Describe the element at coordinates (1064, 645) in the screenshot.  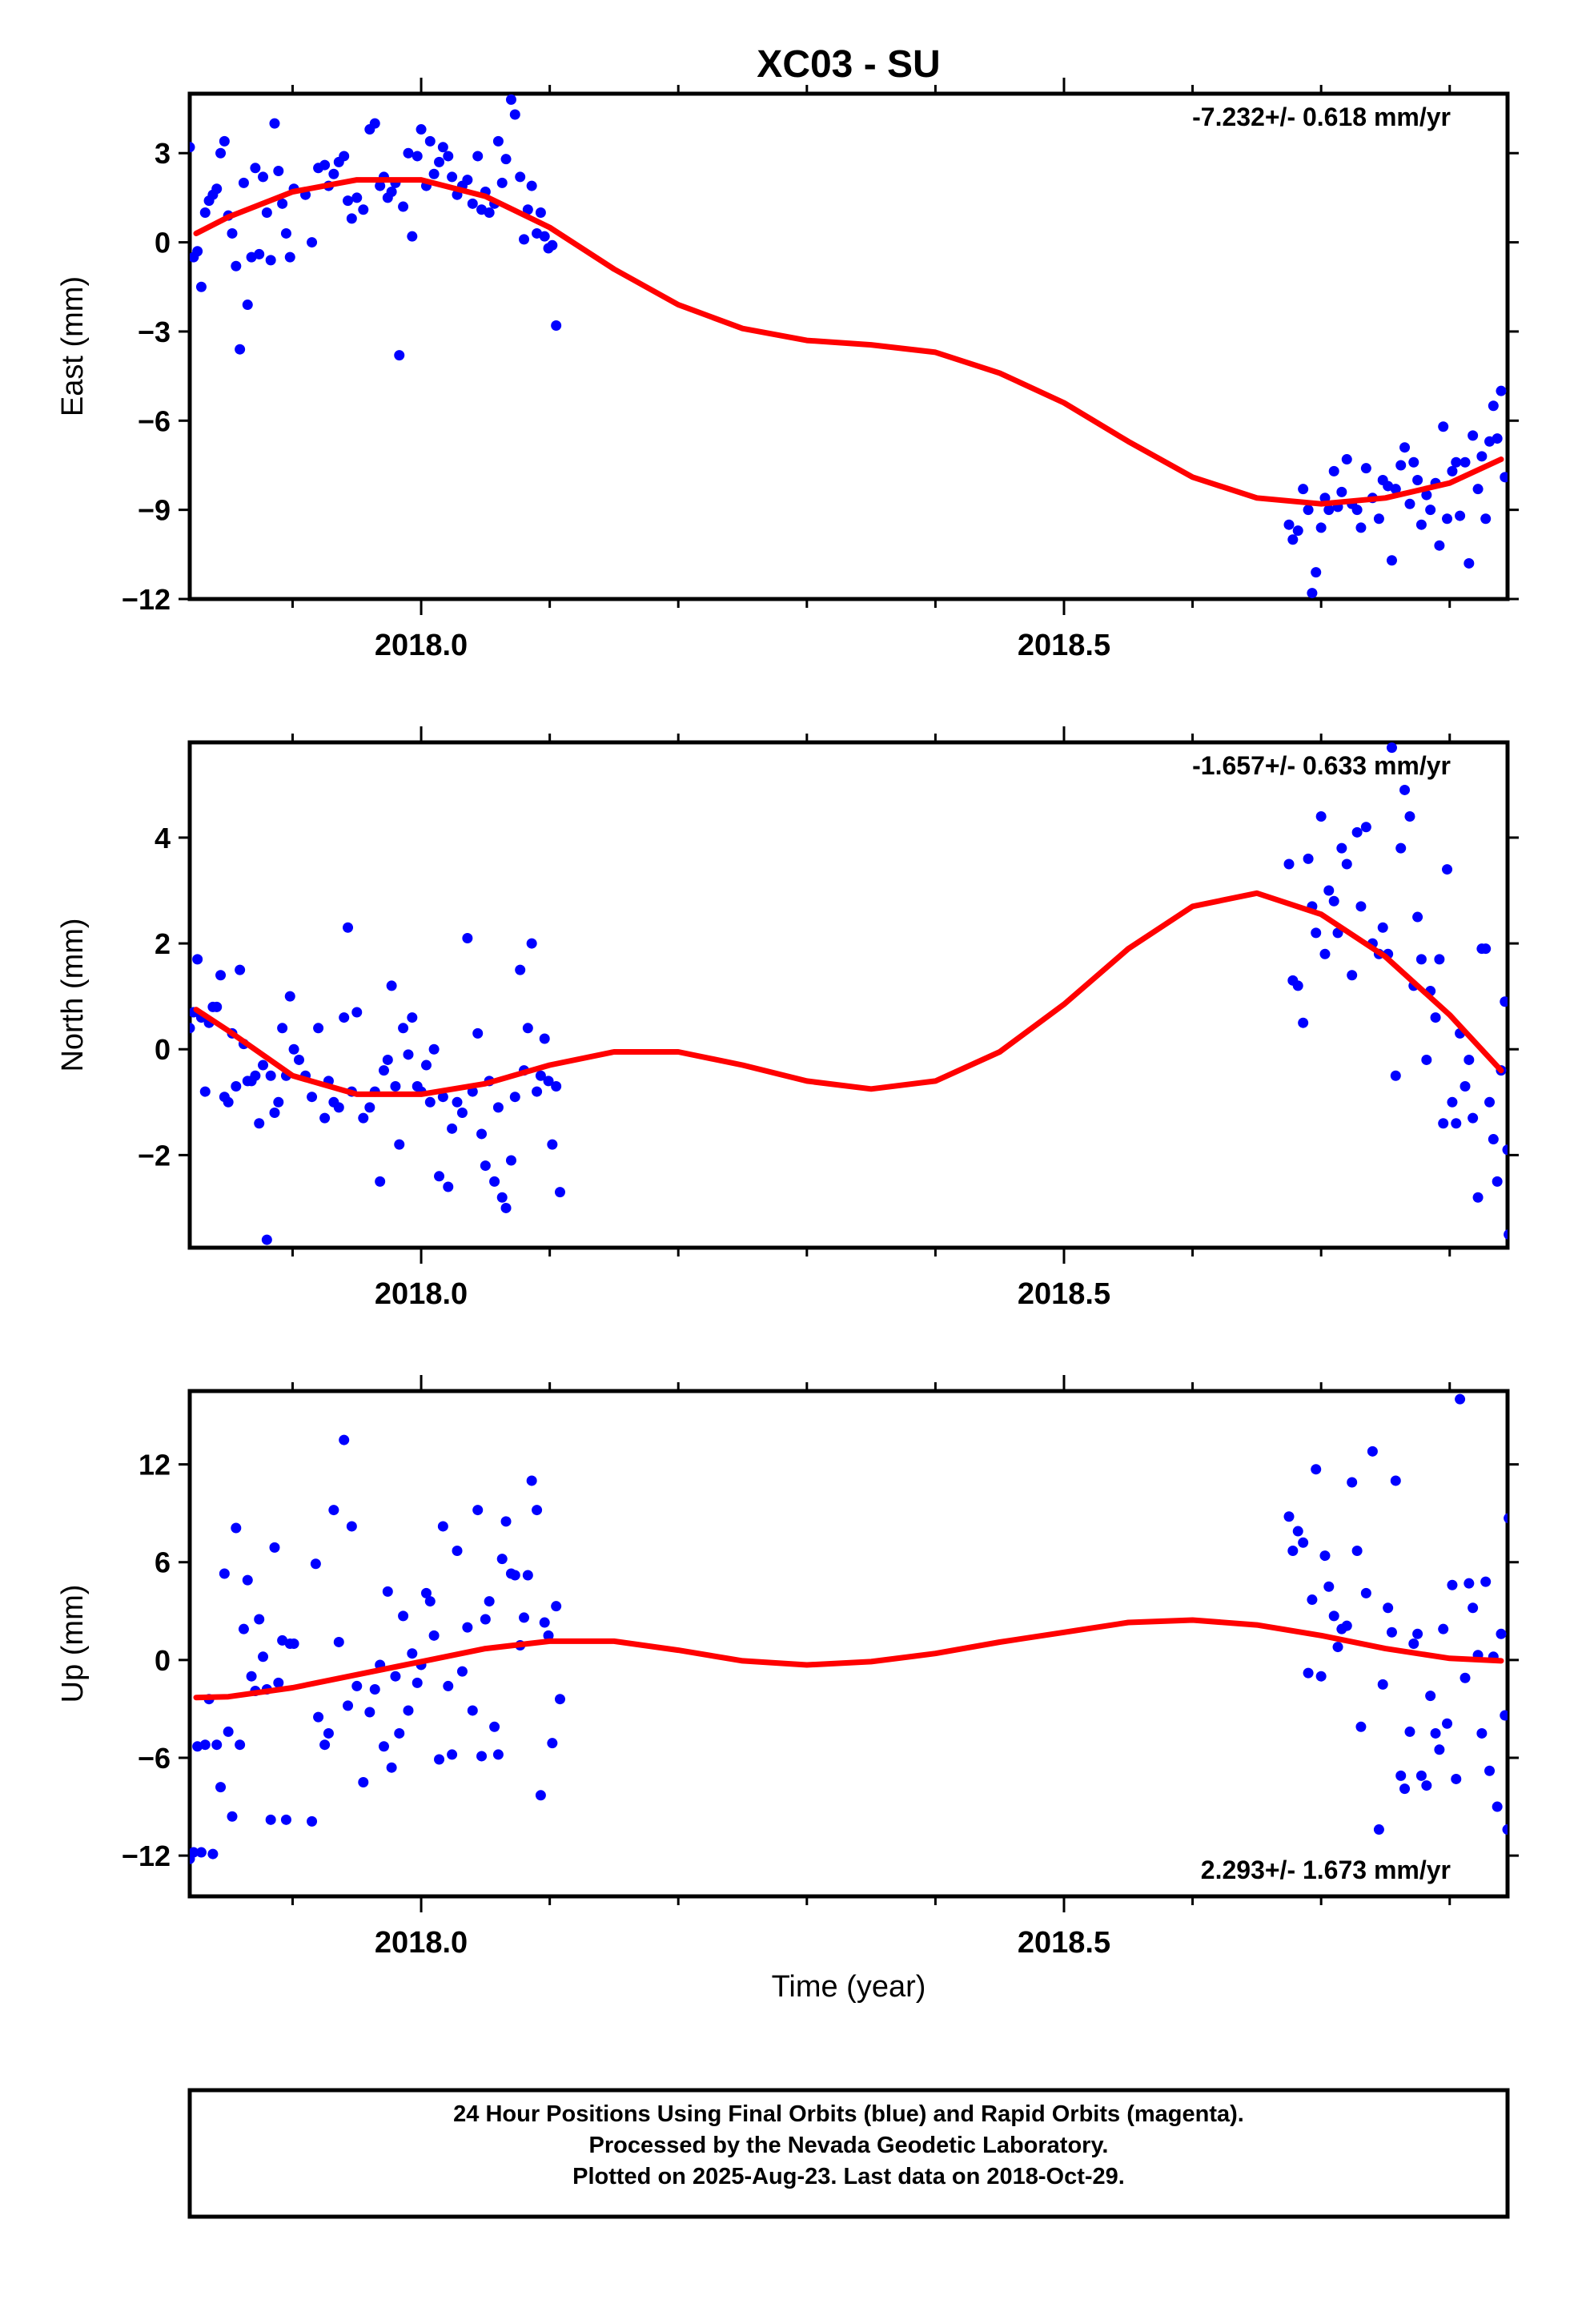
I see `east-x-tick-label: 2018.5` at that location.